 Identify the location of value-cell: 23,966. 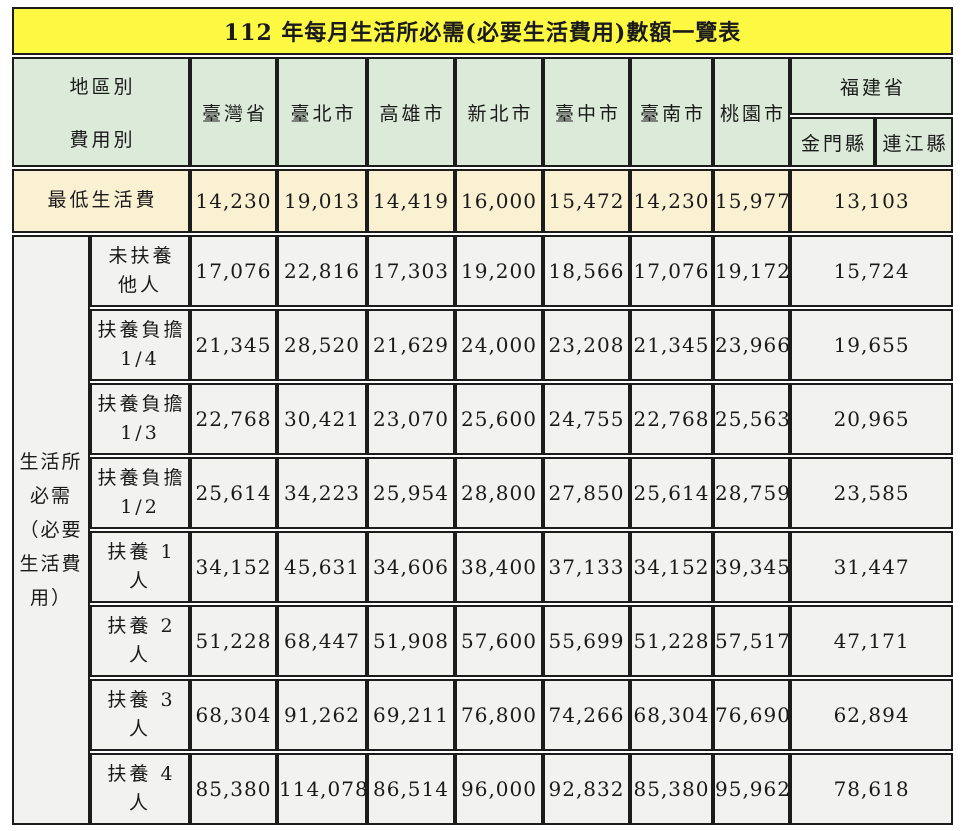
(751, 345).